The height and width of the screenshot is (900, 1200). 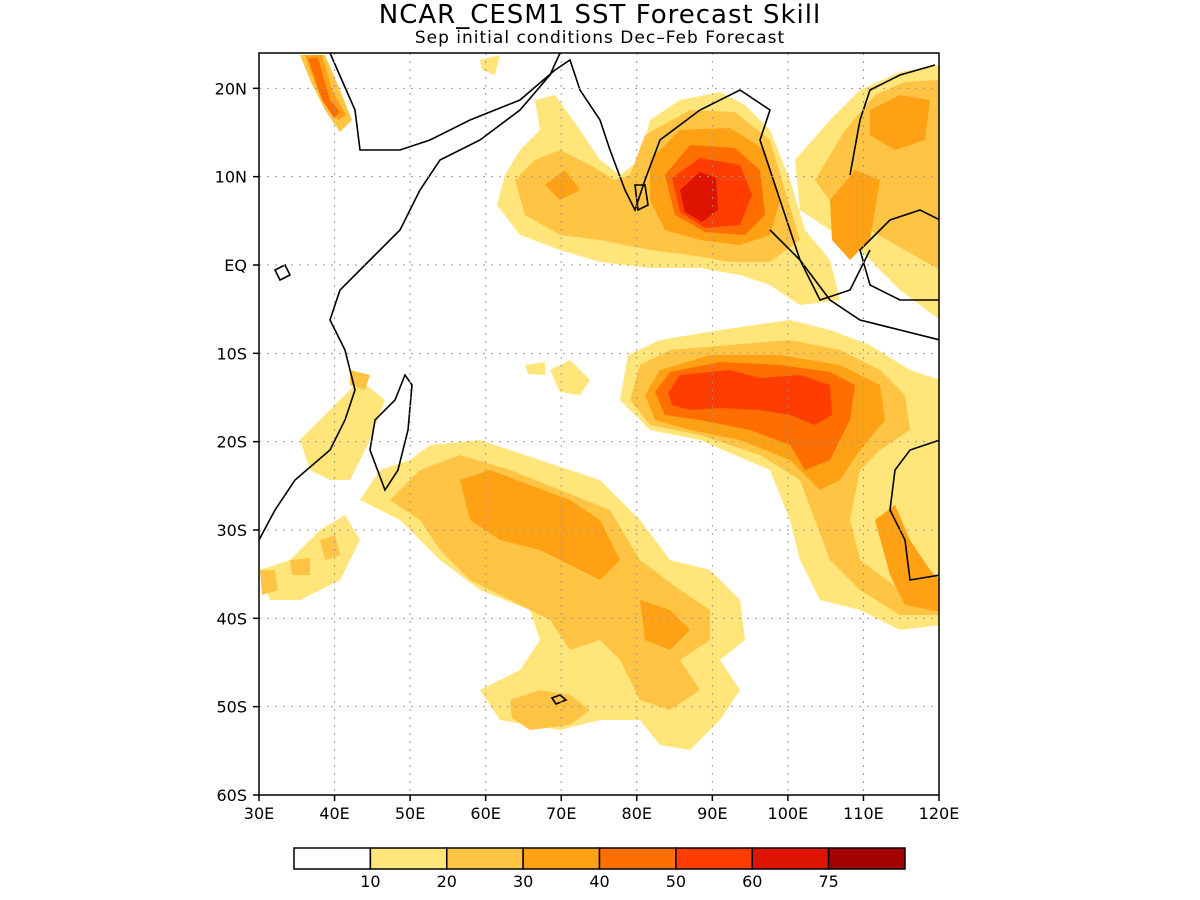 What do you see at coordinates (892, 120) in the screenshot?
I see `coast-indochina` at bounding box center [892, 120].